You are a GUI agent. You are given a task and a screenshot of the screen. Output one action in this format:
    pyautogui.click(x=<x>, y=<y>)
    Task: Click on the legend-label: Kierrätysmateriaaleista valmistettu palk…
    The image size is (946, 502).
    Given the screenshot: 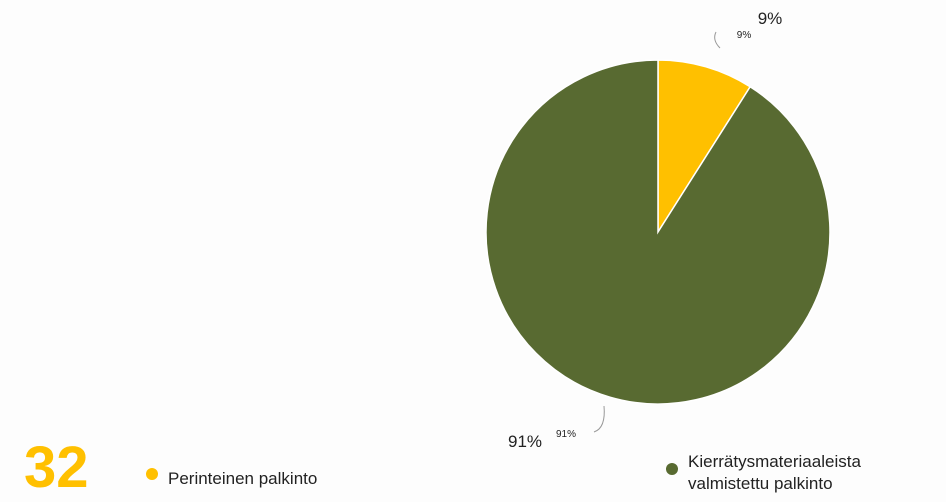 What is the action you would take?
    pyautogui.click(x=774, y=472)
    